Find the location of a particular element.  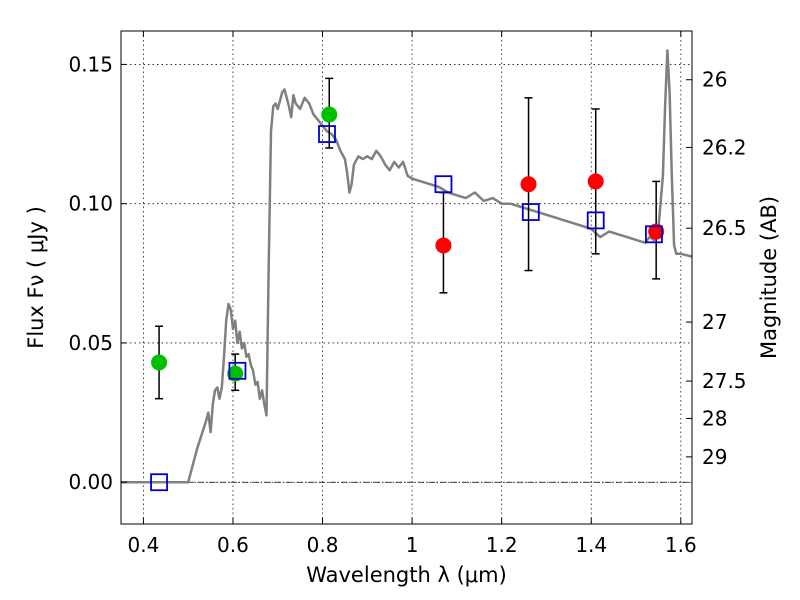

y2-tick-label: 26 is located at coordinates (714, 80).